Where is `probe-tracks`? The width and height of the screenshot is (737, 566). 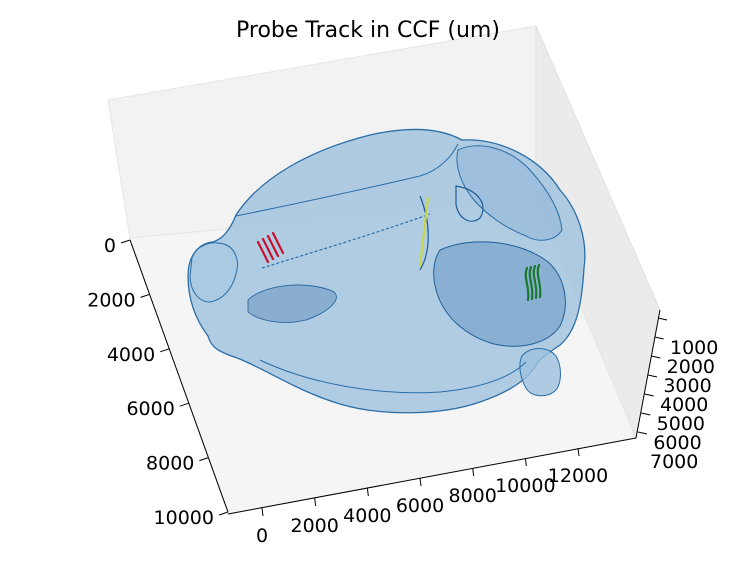 probe-tracks is located at coordinates (399, 249).